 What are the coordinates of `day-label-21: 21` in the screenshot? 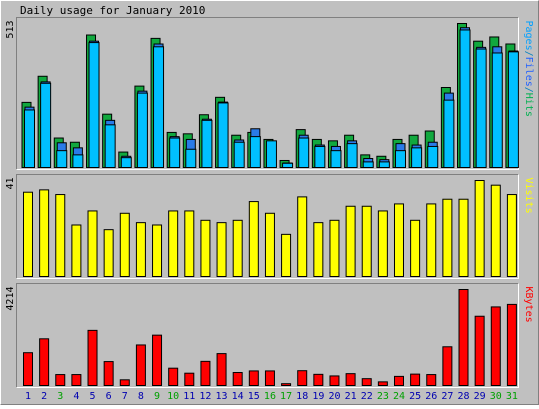 It's located at (351, 396).